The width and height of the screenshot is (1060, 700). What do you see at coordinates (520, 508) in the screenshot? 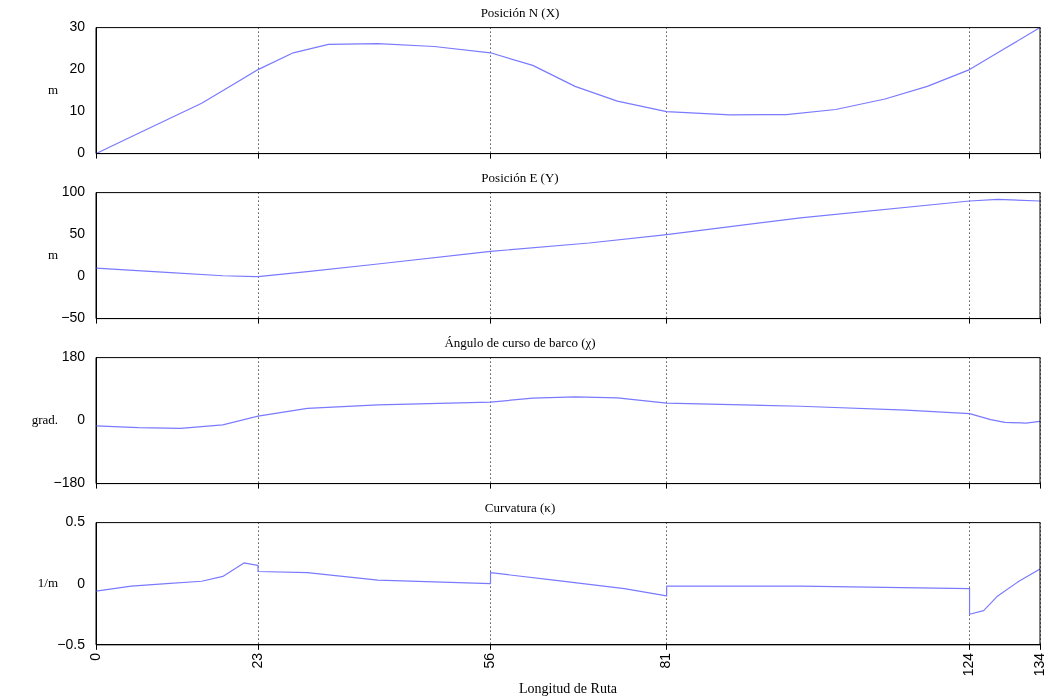
I see `chart-title: Curvatura (κ)` at bounding box center [520, 508].